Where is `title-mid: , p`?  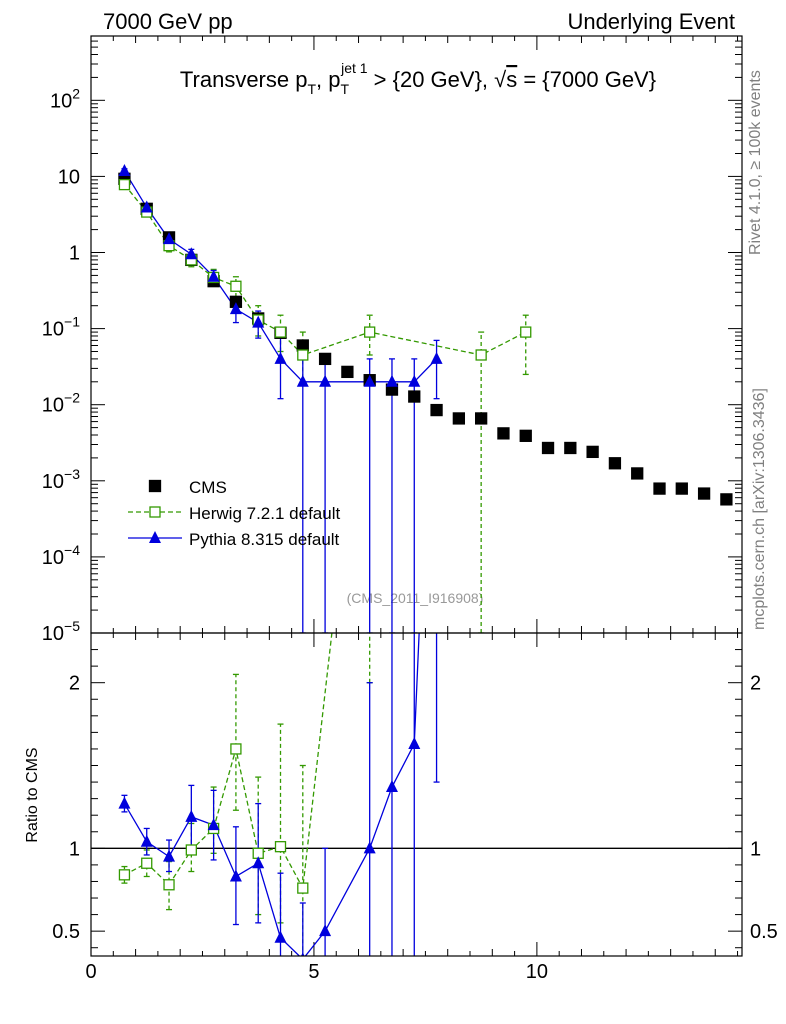
title-mid: , p is located at coordinates (328, 79).